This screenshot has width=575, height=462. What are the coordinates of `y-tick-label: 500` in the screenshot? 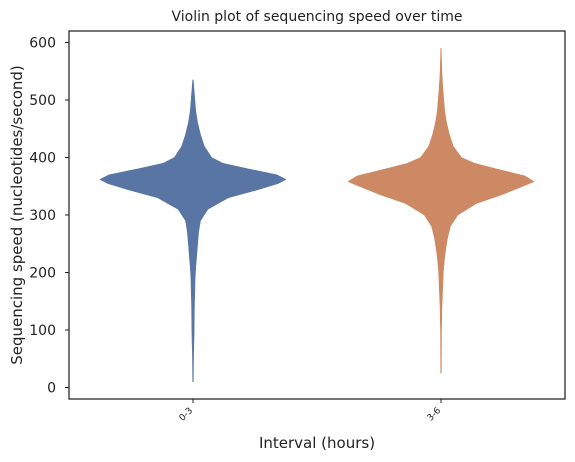 It's located at (42, 101).